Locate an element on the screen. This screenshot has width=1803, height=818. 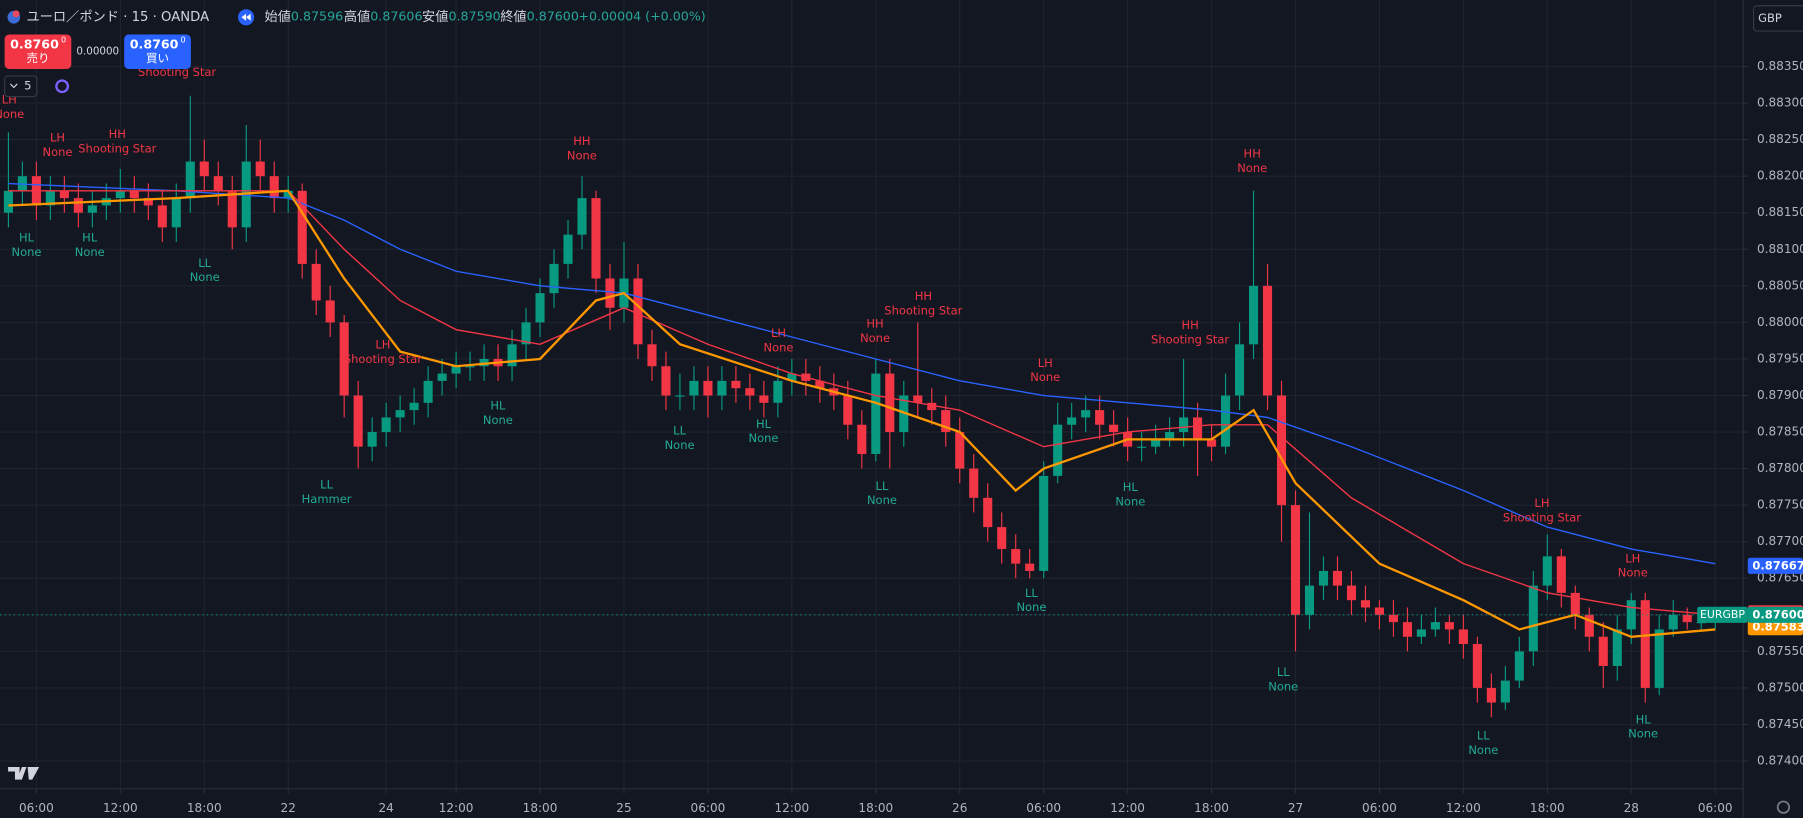
y-tick-label: 0.88150 is located at coordinates (1780, 212).